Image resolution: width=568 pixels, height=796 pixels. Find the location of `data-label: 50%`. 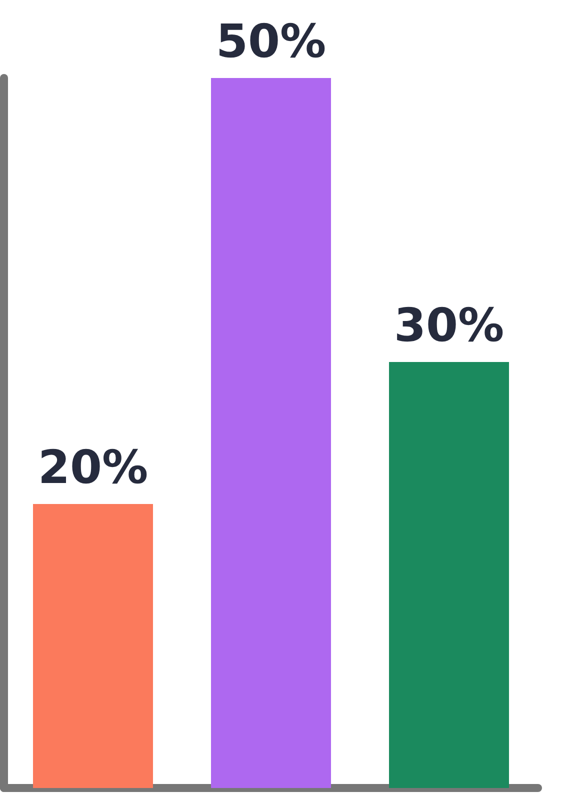

data-label: 50% is located at coordinates (271, 41).